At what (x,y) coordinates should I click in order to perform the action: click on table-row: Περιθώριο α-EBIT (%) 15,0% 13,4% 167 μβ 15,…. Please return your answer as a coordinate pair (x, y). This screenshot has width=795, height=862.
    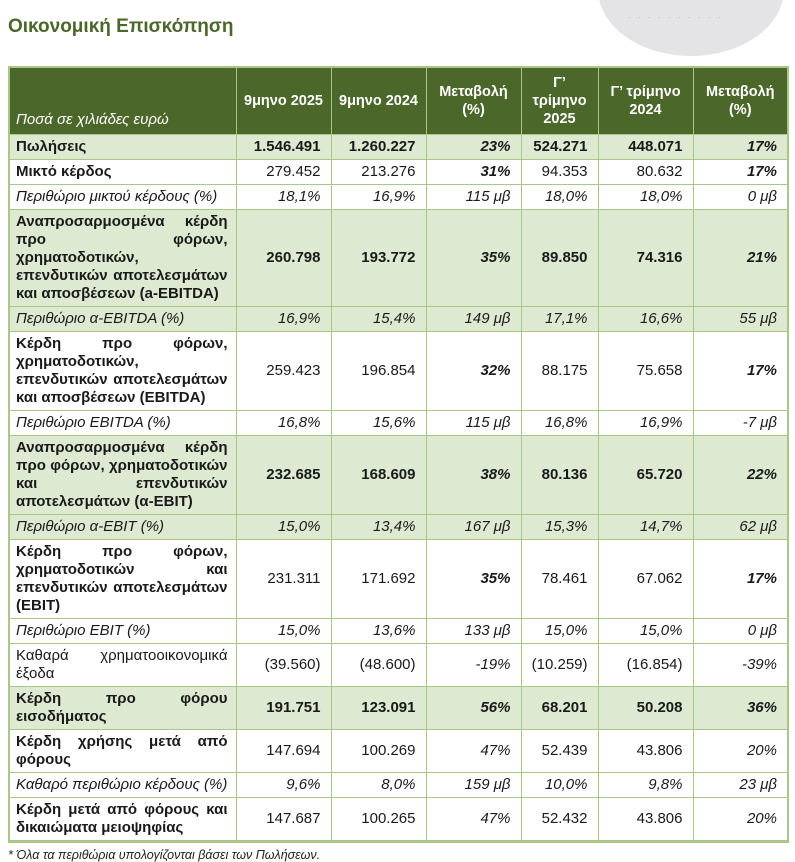
    Looking at the image, I should click on (398, 527).